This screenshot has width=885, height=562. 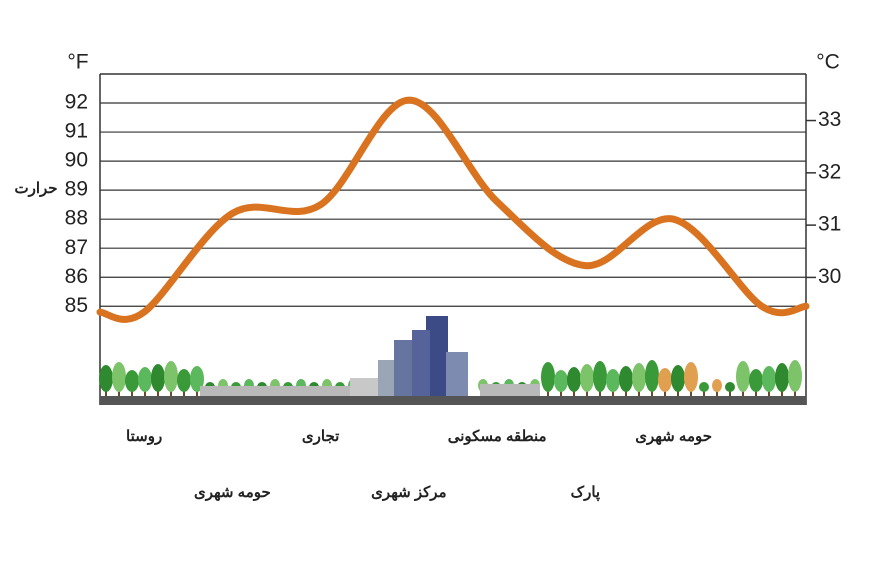 I want to click on y-tick-label: 86, so click(x=76, y=276).